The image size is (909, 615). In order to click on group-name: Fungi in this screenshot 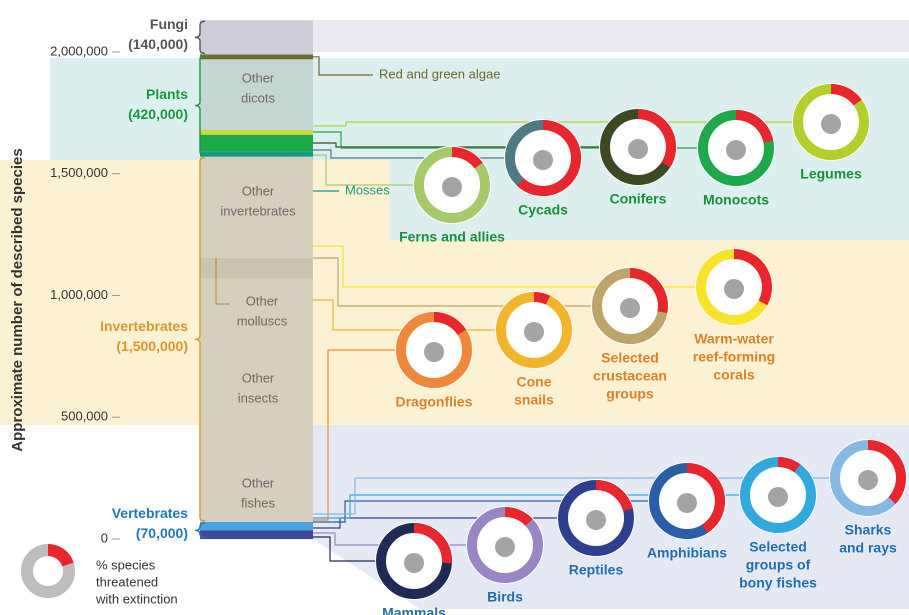, I will do `click(169, 24)`.